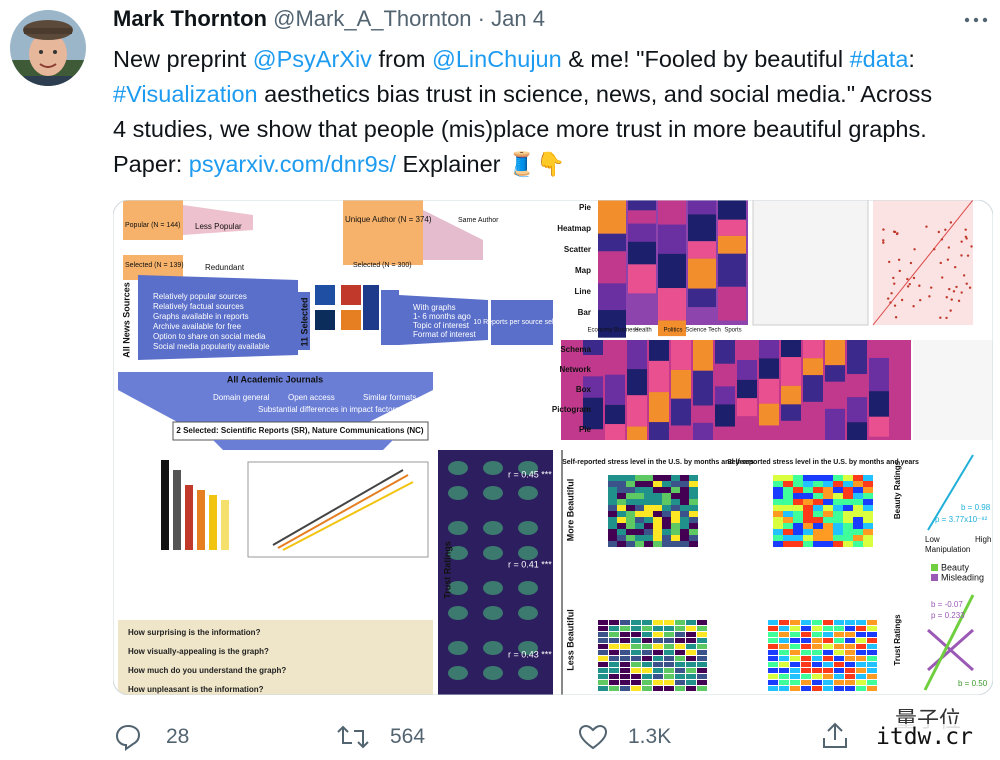 This screenshot has width=1000, height=760. What do you see at coordinates (518, 18) in the screenshot?
I see `date: Jan 4` at bounding box center [518, 18].